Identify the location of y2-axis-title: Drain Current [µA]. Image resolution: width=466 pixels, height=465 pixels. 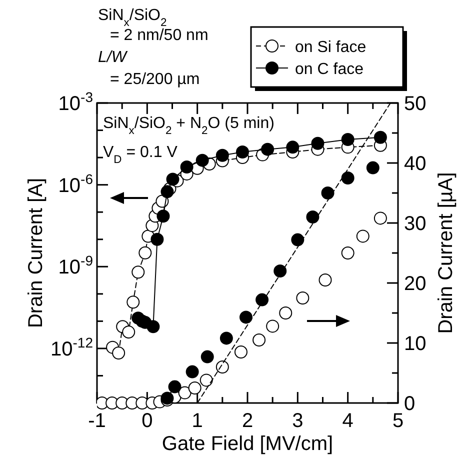
(446, 253).